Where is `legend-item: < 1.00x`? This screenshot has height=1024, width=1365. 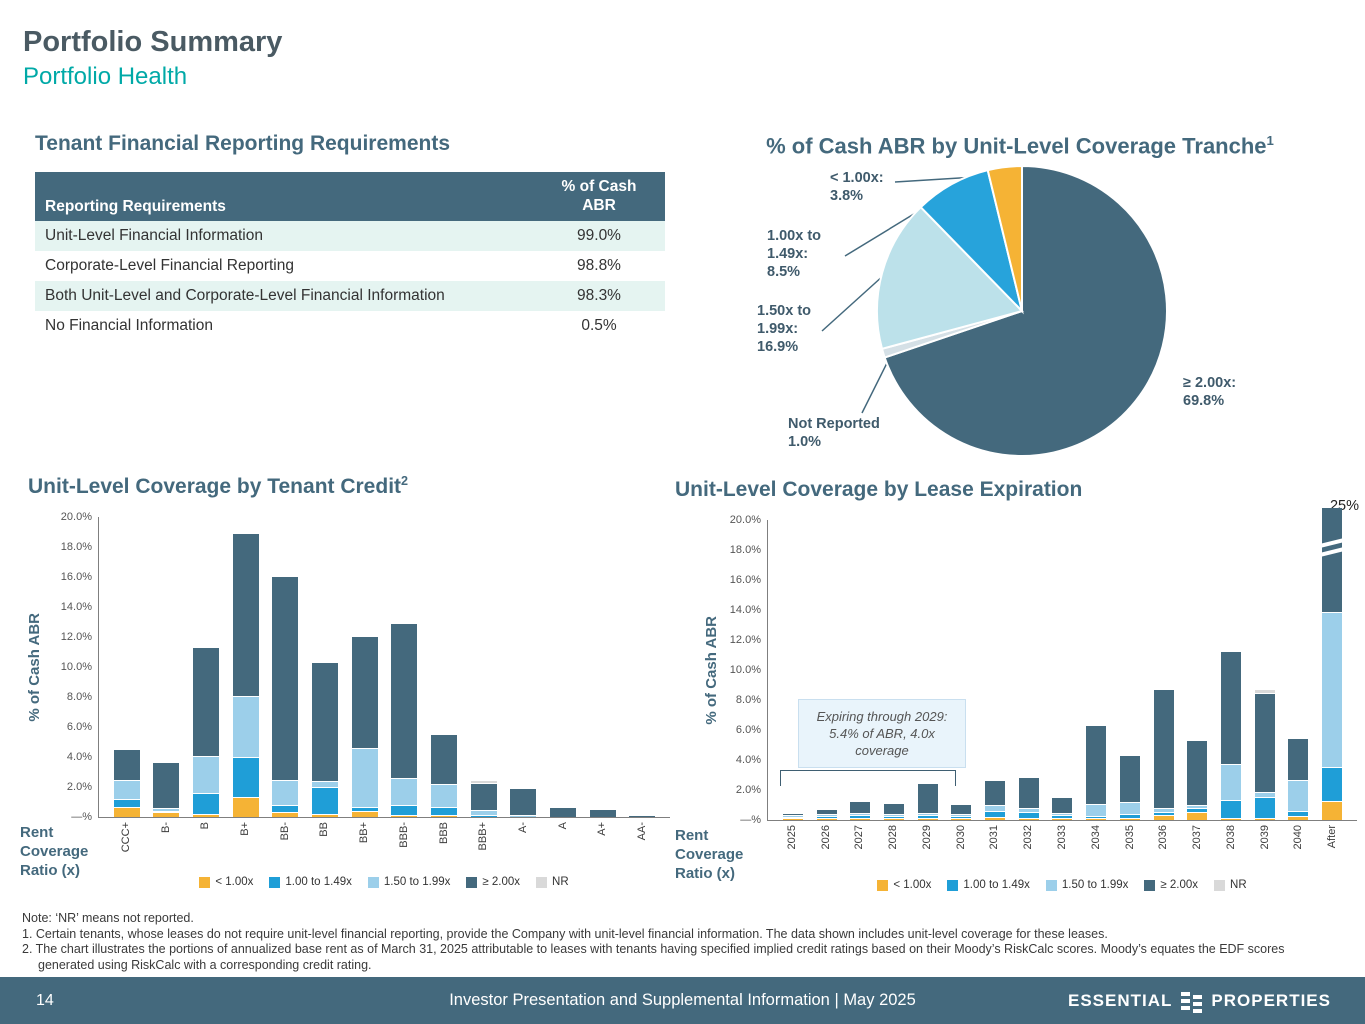 legend-item: < 1.00x is located at coordinates (226, 882).